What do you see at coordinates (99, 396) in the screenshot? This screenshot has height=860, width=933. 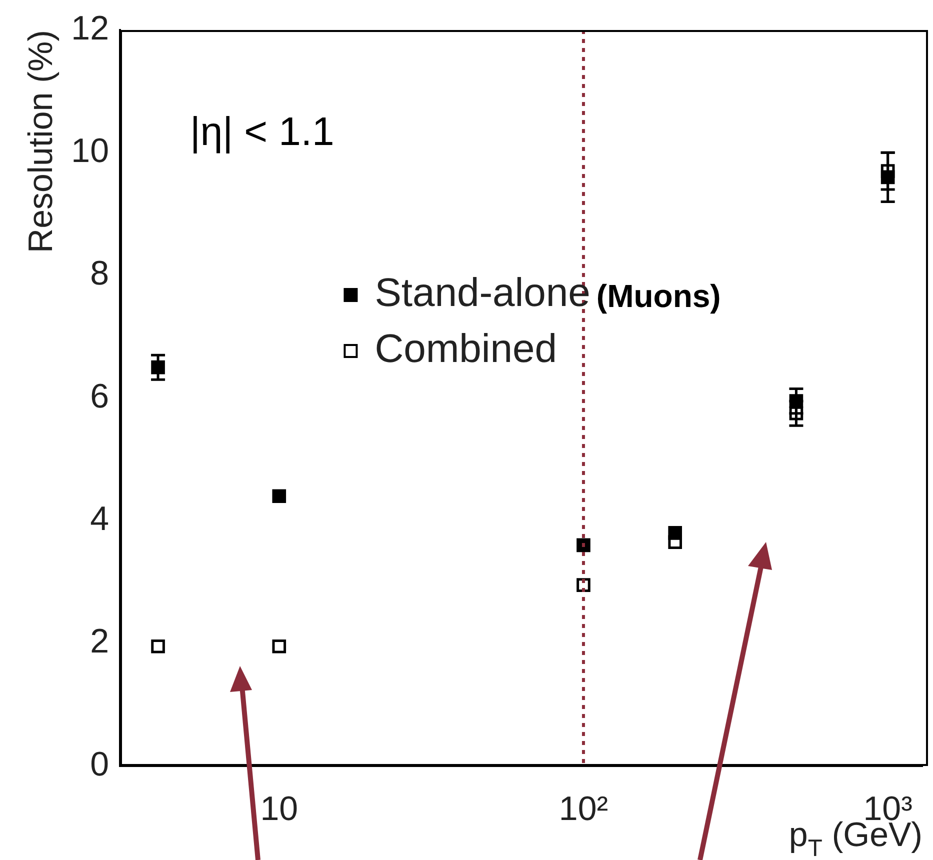 I see `y-tick-label: 6` at bounding box center [99, 396].